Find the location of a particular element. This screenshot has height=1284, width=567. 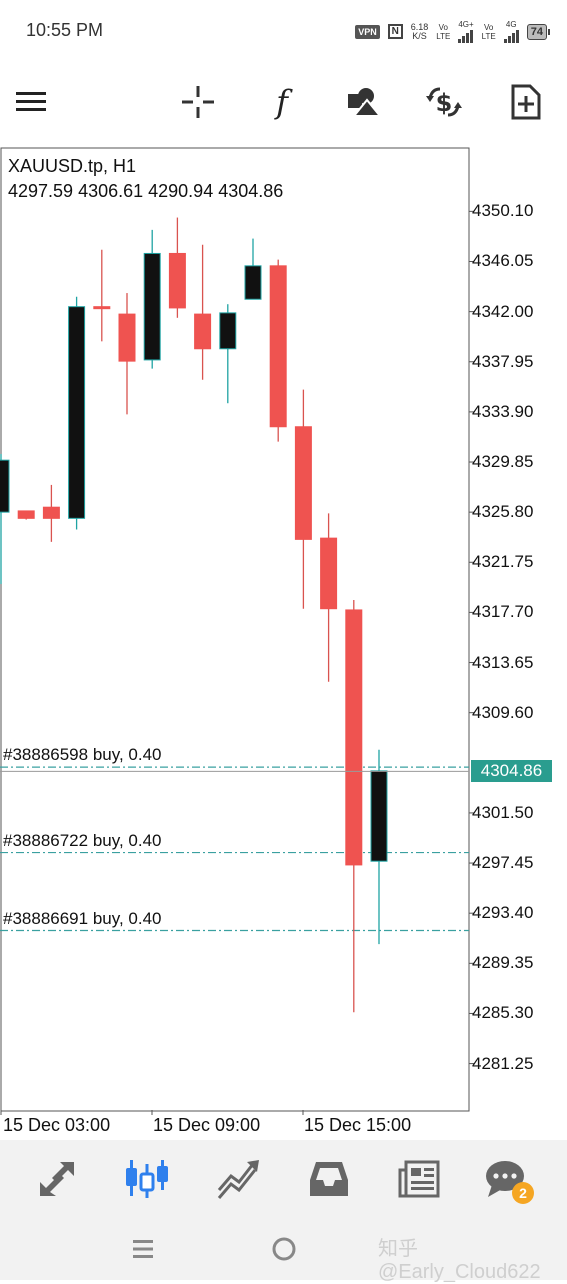

y-tick-label: 4293.40 is located at coordinates (503, 913).